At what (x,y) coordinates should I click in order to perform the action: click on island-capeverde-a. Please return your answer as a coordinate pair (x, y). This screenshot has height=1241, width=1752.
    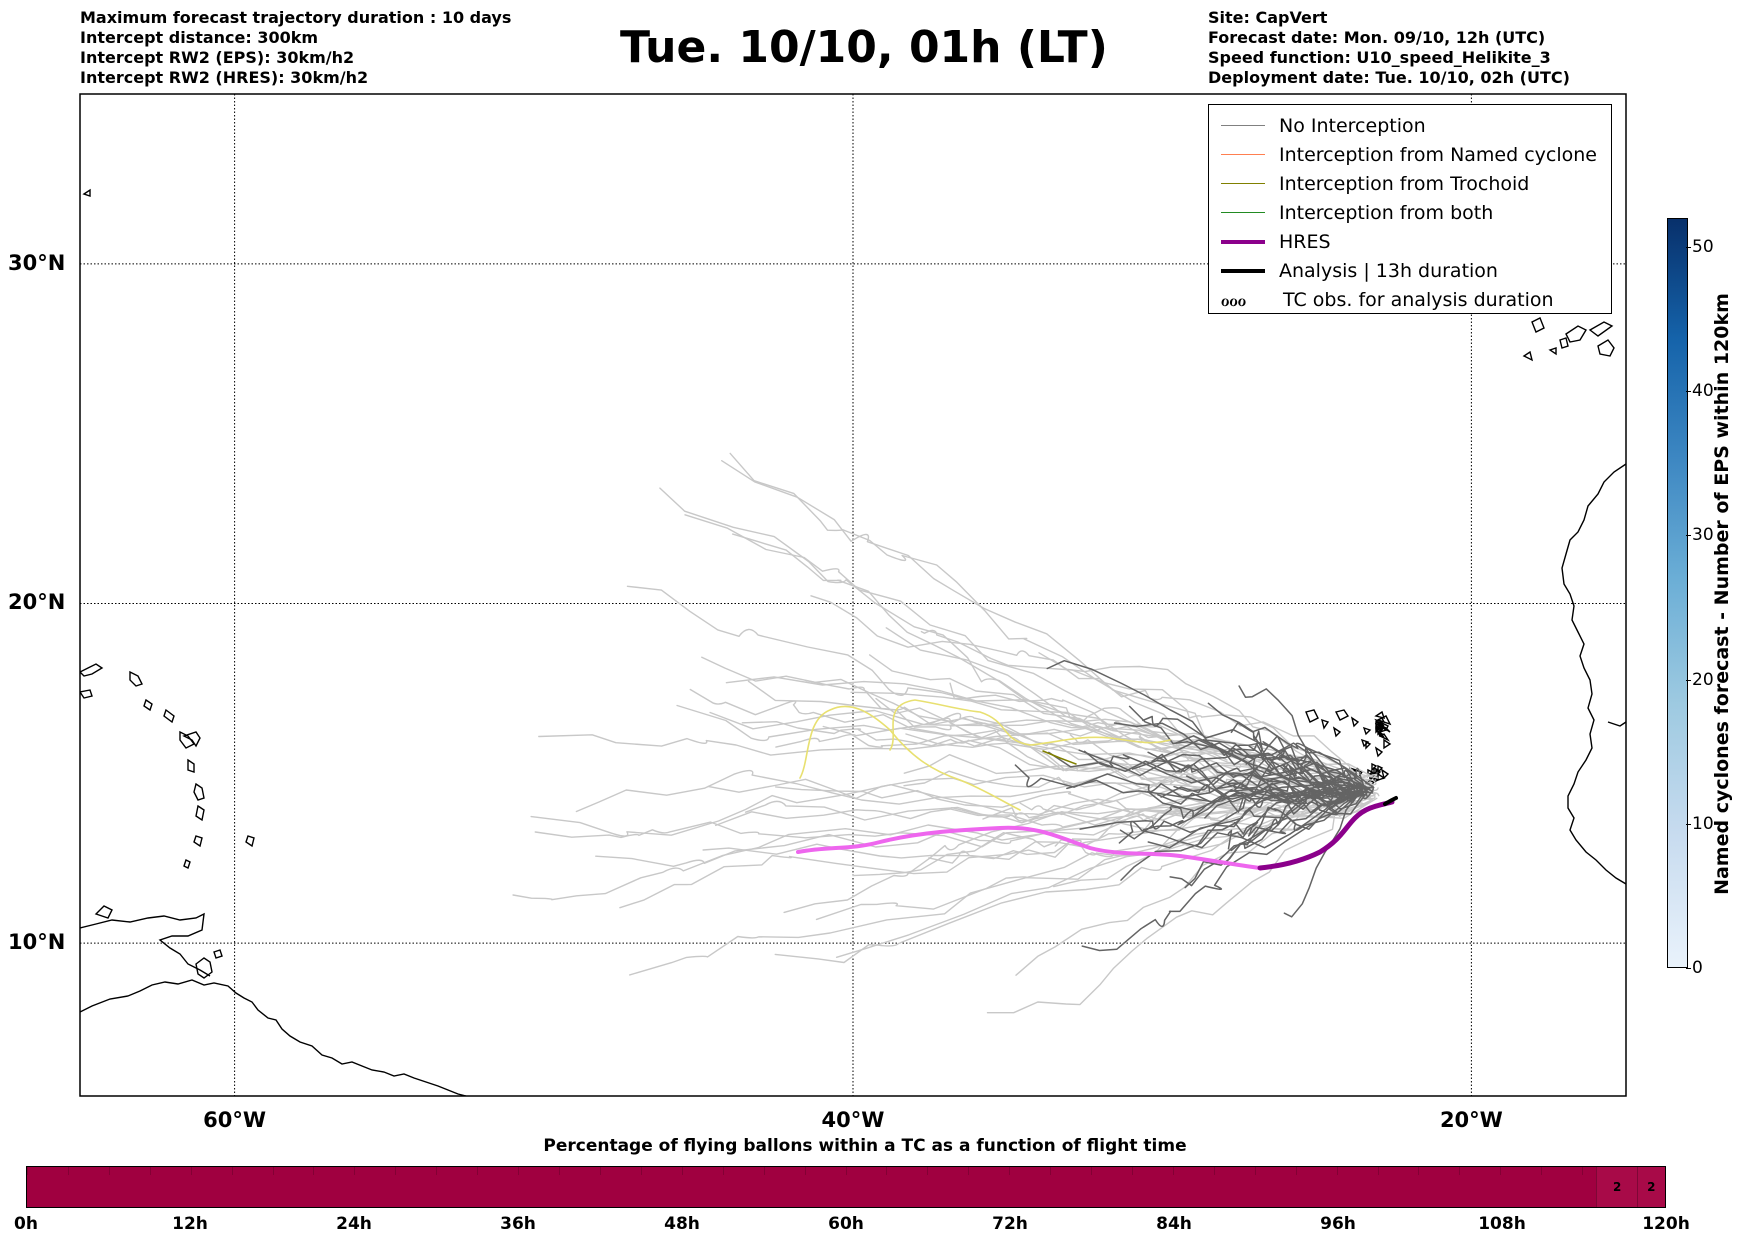
    Looking at the image, I should click on (1312, 716).